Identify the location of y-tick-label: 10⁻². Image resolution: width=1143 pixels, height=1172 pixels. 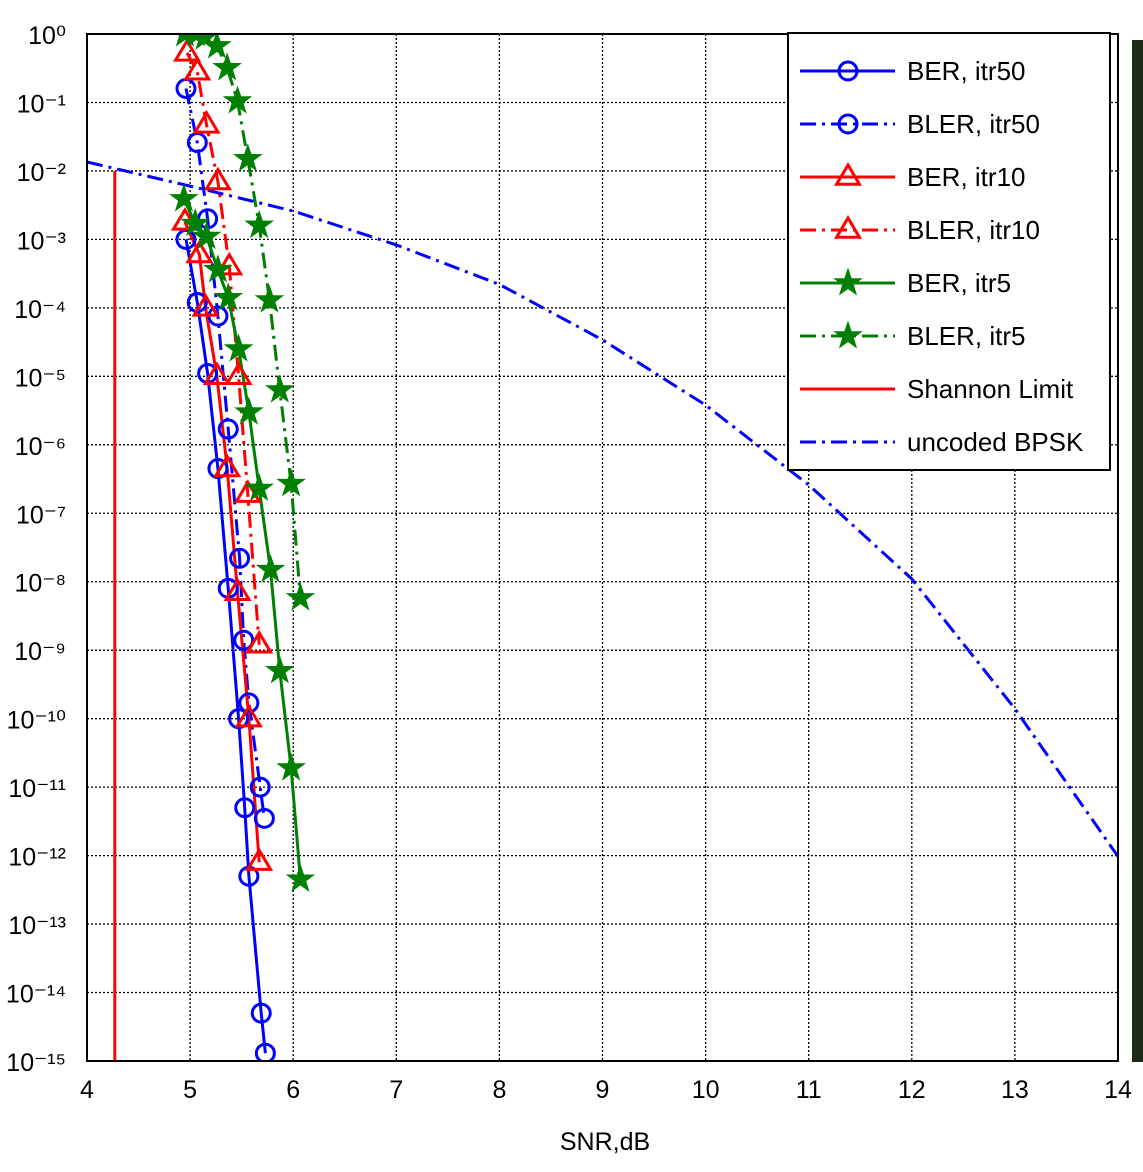
(41, 173).